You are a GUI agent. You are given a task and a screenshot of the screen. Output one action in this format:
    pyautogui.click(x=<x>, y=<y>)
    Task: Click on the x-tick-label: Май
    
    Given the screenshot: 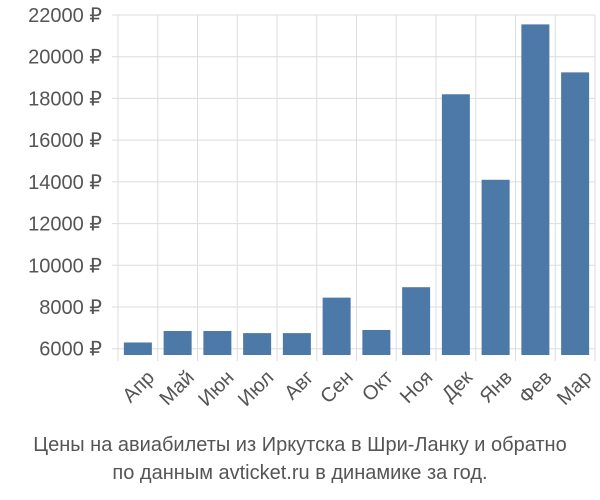 What is the action you would take?
    pyautogui.click(x=177, y=388)
    